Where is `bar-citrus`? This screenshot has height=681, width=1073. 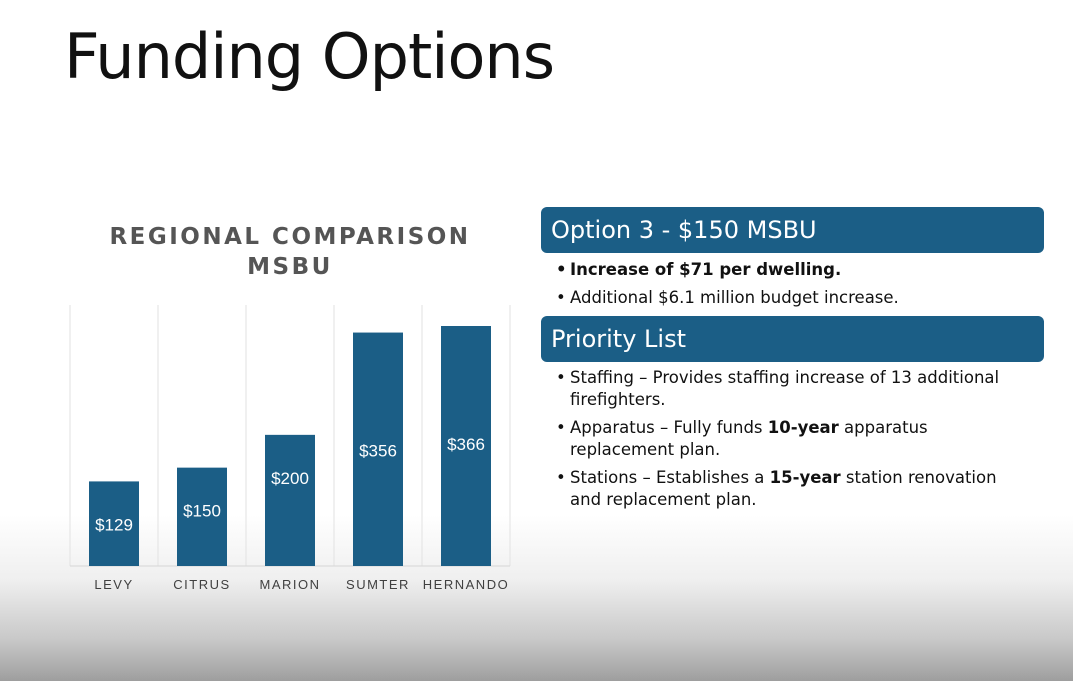 bar-citrus is located at coordinates (202, 516).